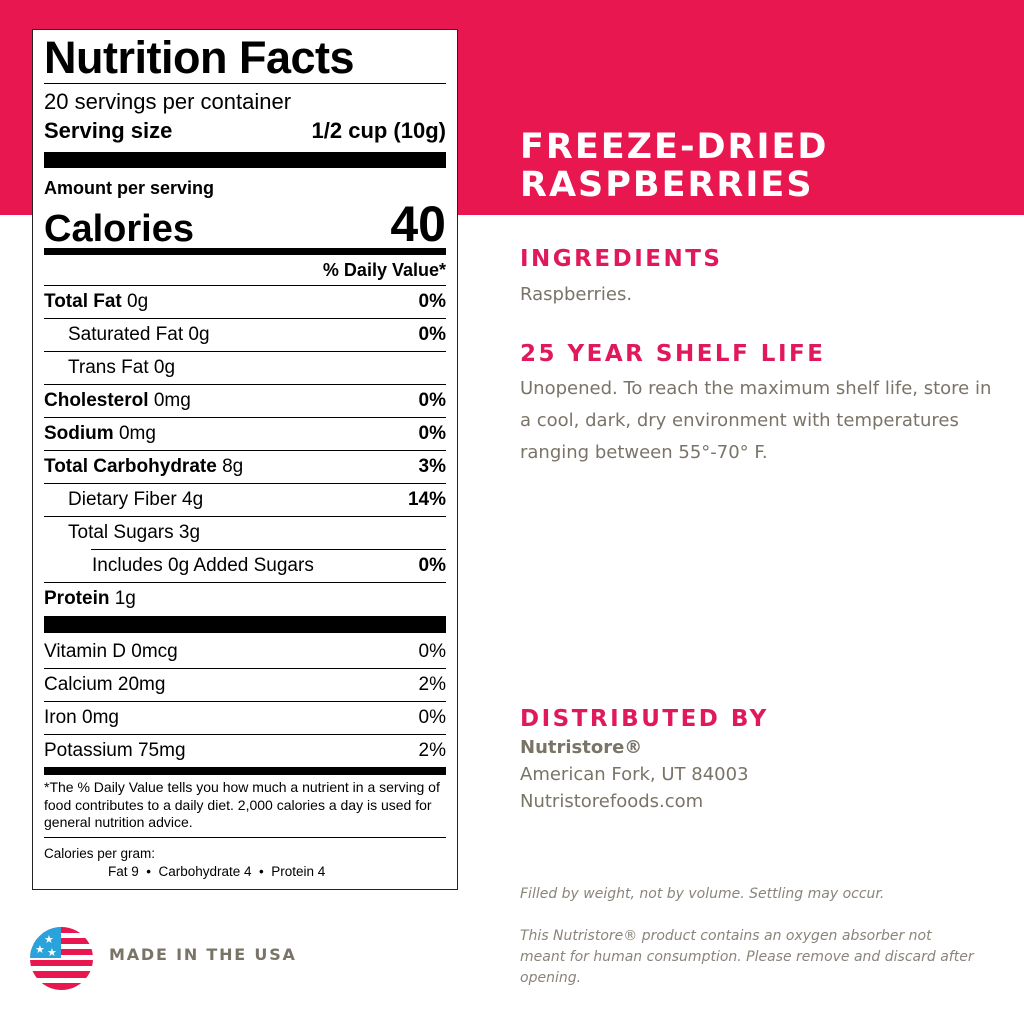 This screenshot has width=1024, height=1012. I want to click on nutrient-row: Total Fat 0g 0%, so click(245, 301).